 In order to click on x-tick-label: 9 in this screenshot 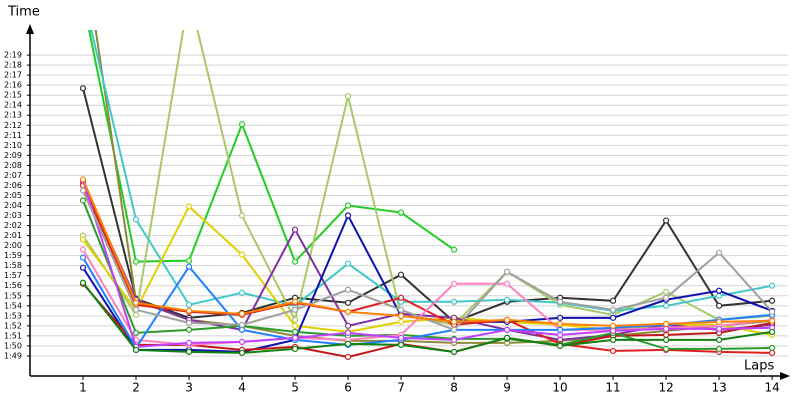, I will do `click(507, 388)`.